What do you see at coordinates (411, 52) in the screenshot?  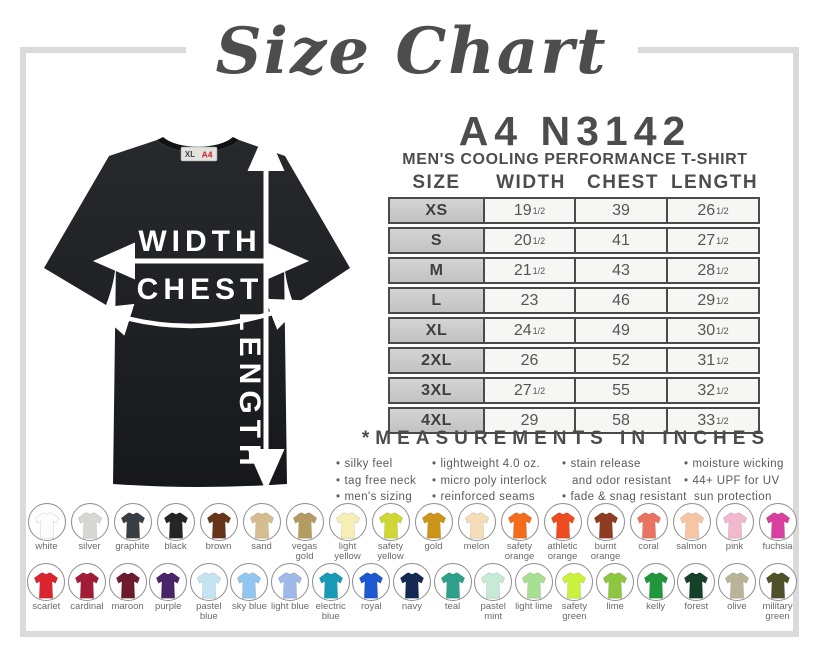 I see `page-title: Size Chart` at bounding box center [411, 52].